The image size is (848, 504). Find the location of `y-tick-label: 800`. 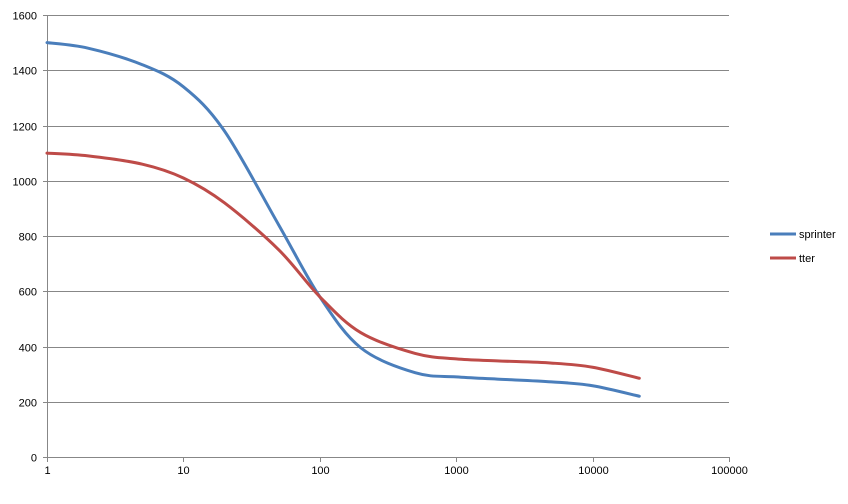

y-tick-label: 800 is located at coordinates (28, 238).